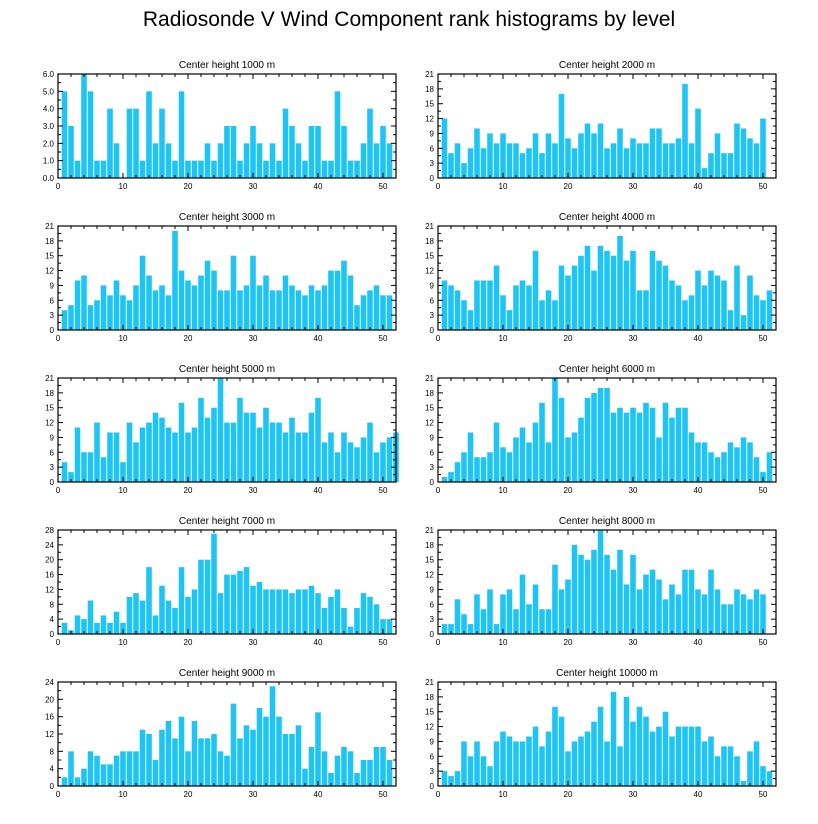  Describe the element at coordinates (429, 241) in the screenshot. I see `y-tick-label: 18` at that location.